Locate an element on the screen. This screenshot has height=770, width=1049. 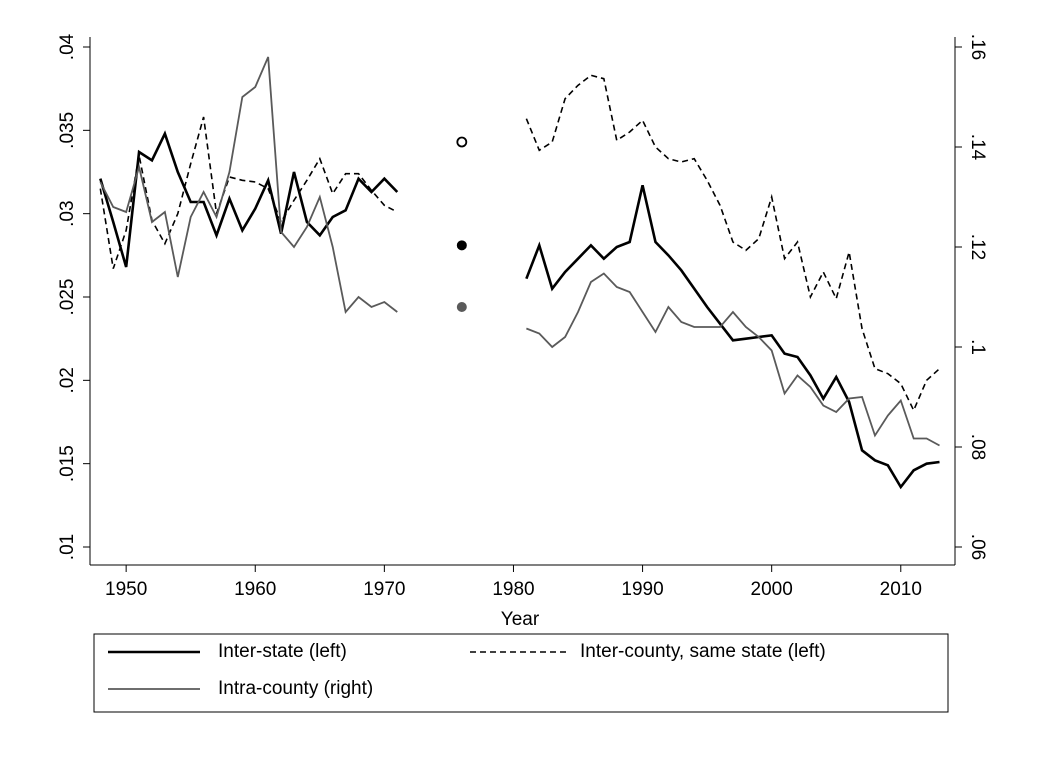
x-axis-label: Year is located at coordinates (520, 619).